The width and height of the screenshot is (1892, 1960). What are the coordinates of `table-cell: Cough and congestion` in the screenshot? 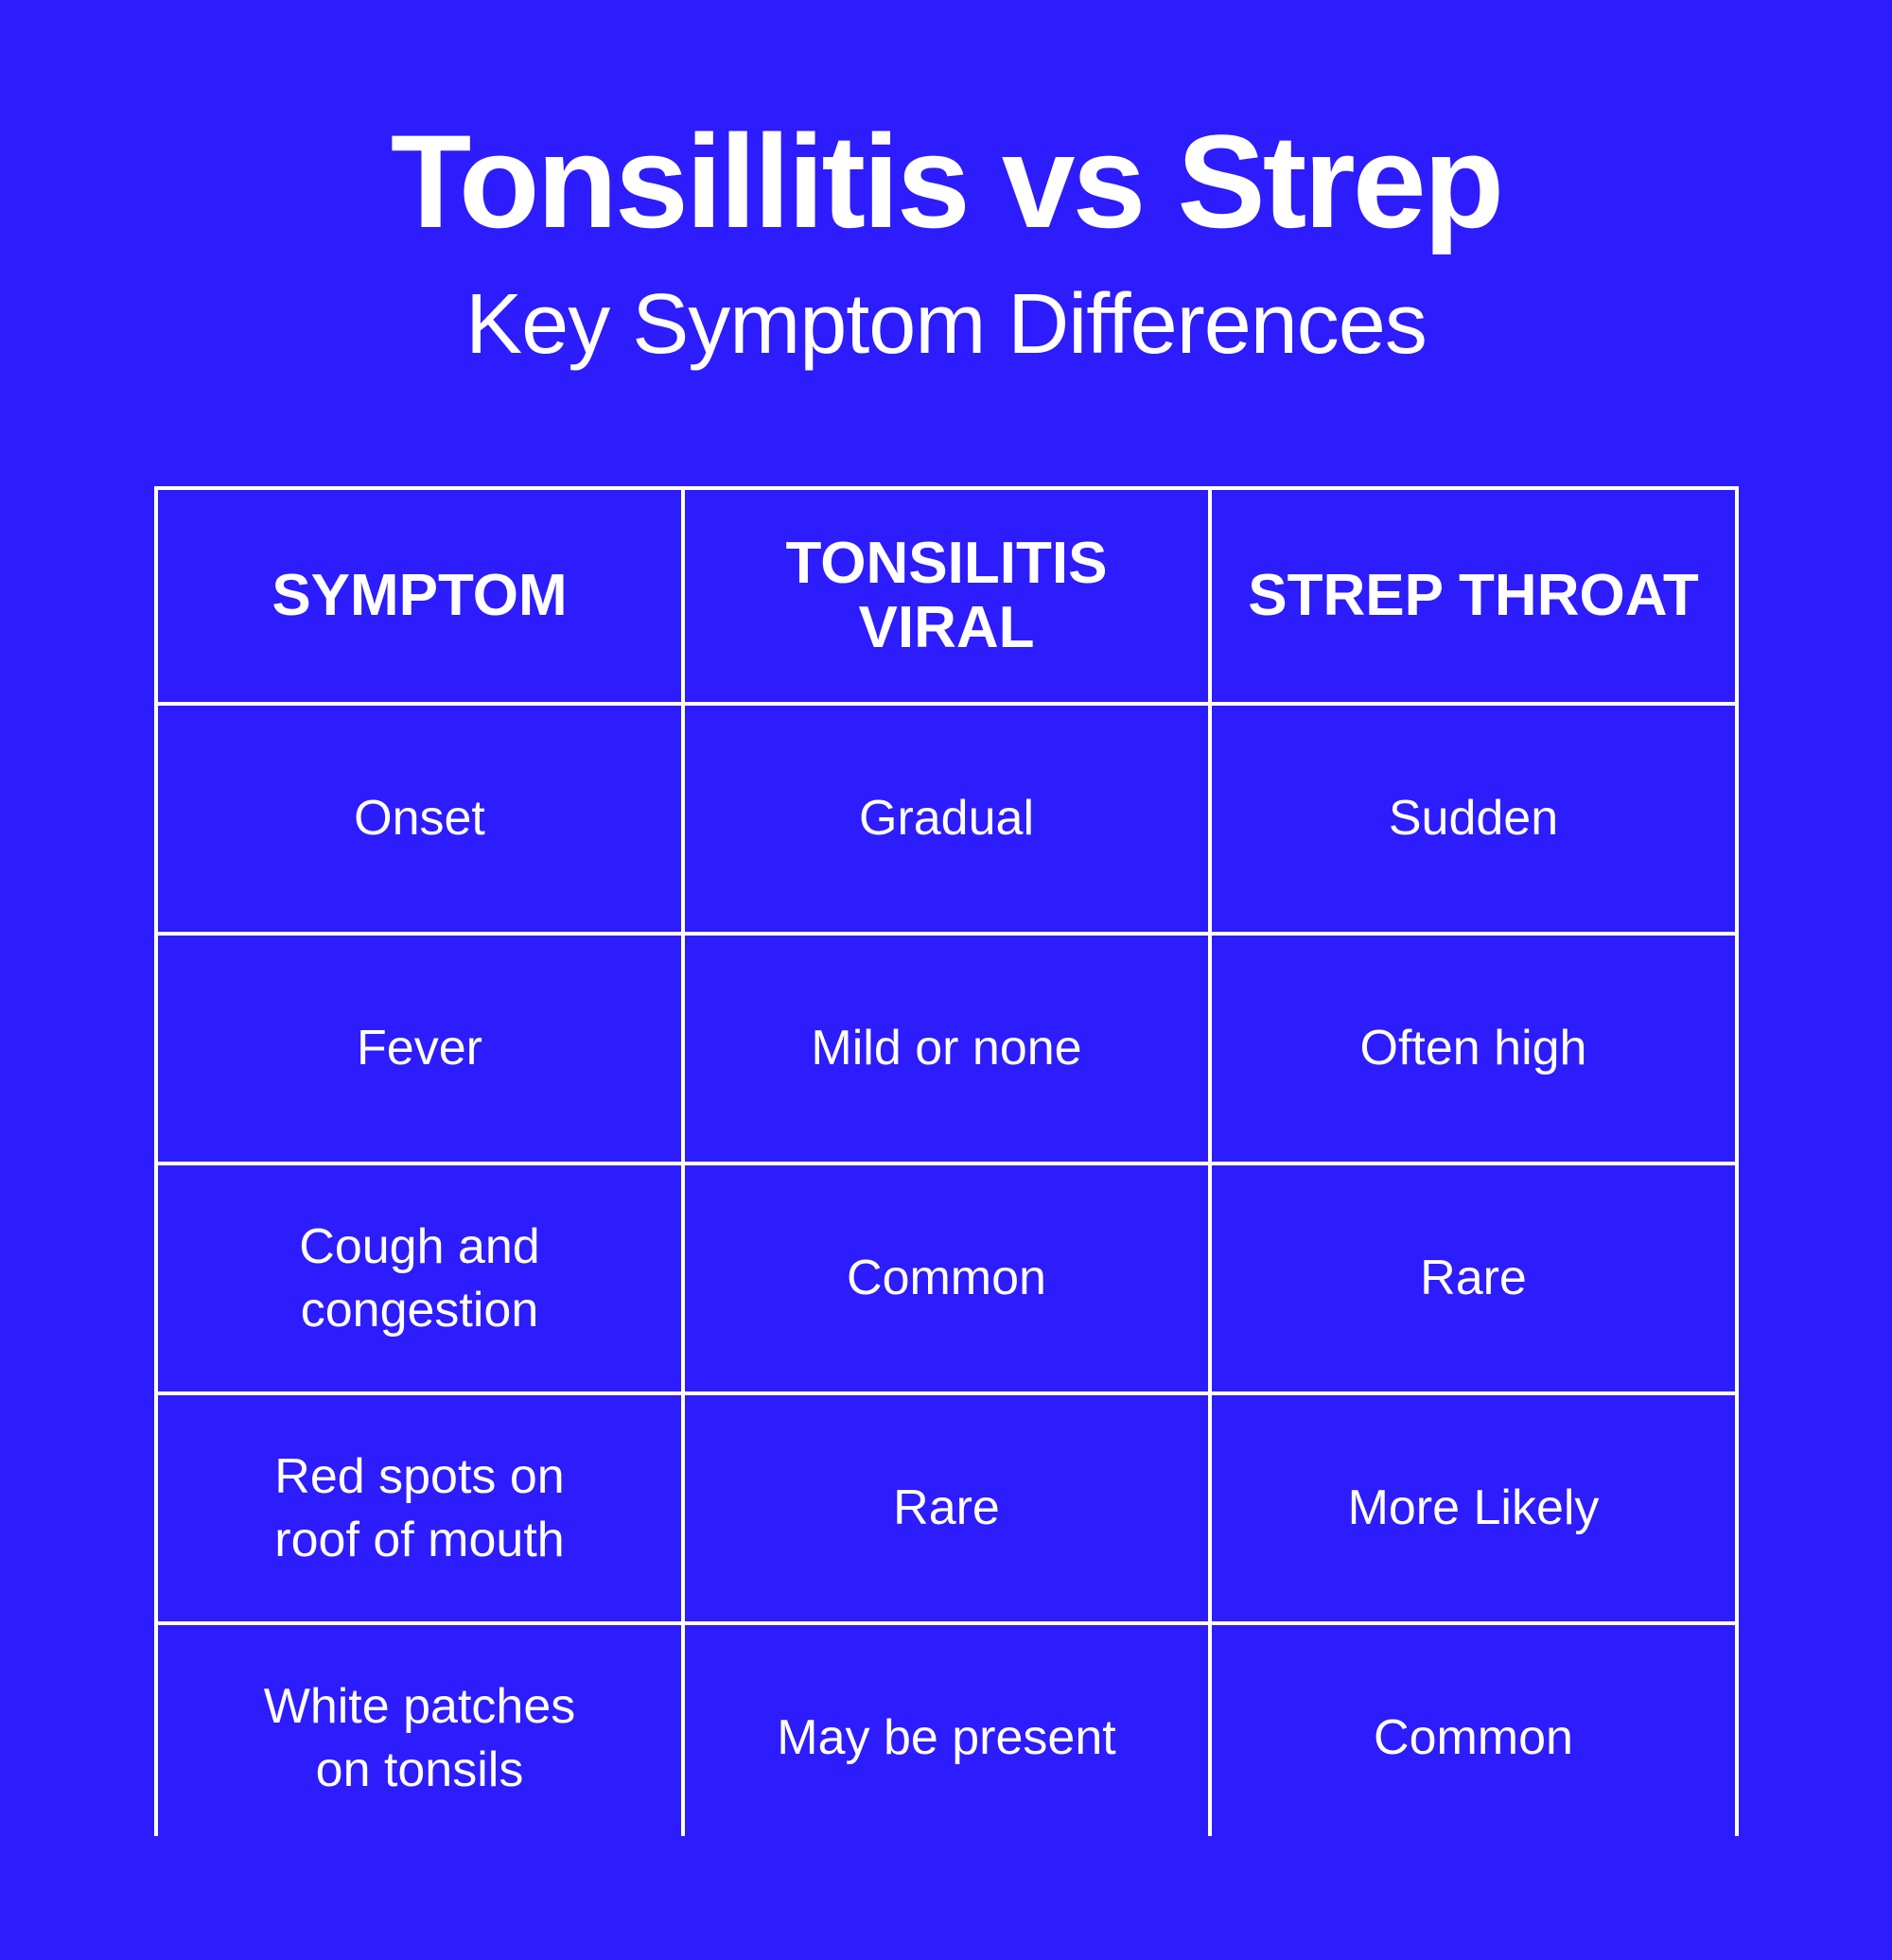 It's located at (419, 1278).